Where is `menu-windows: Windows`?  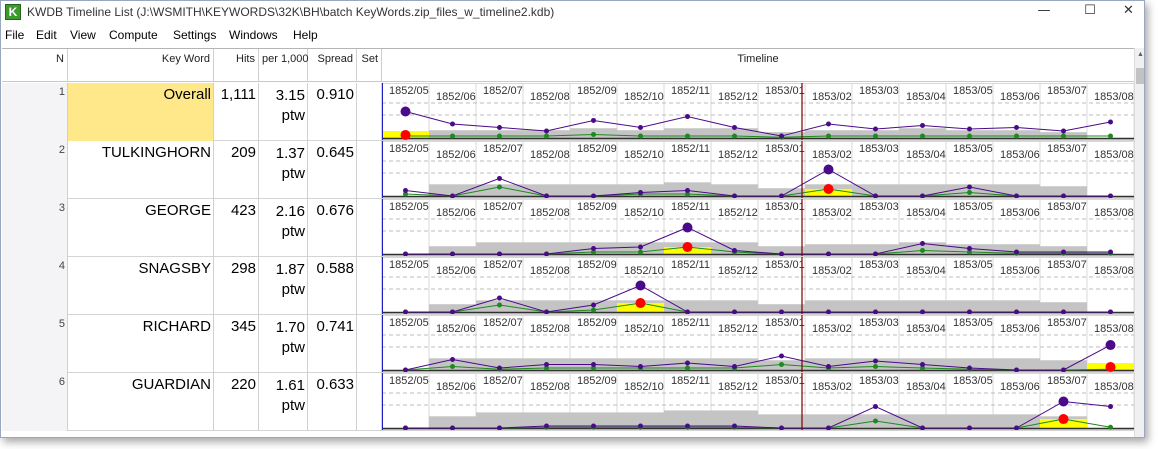 menu-windows: Windows is located at coordinates (253, 35).